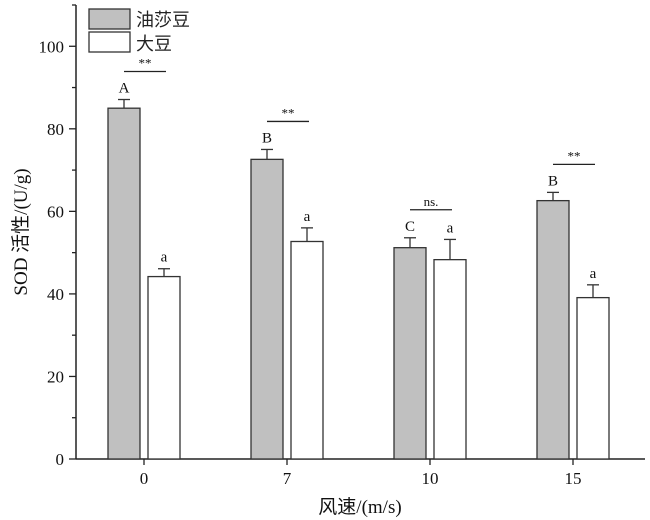  I want to click on y-axis-label: SOD 活性/(U/g), so click(21, 231).